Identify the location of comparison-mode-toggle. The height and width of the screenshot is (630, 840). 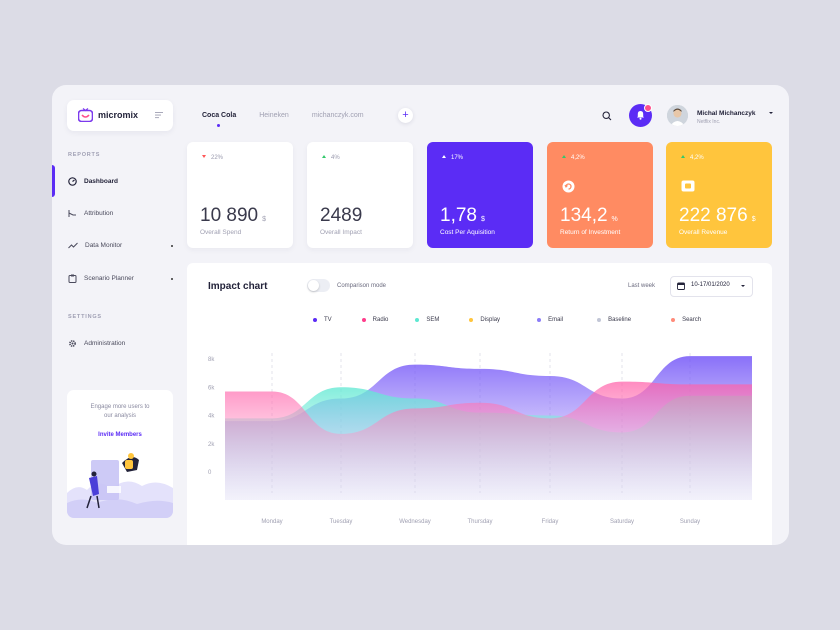
(318, 285).